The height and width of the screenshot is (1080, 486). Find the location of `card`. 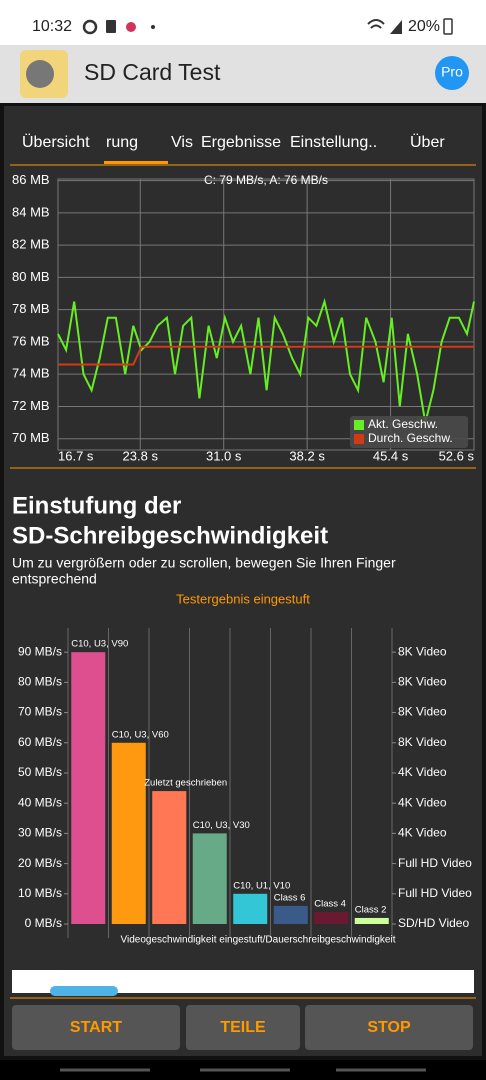

card is located at coordinates (243, 981).